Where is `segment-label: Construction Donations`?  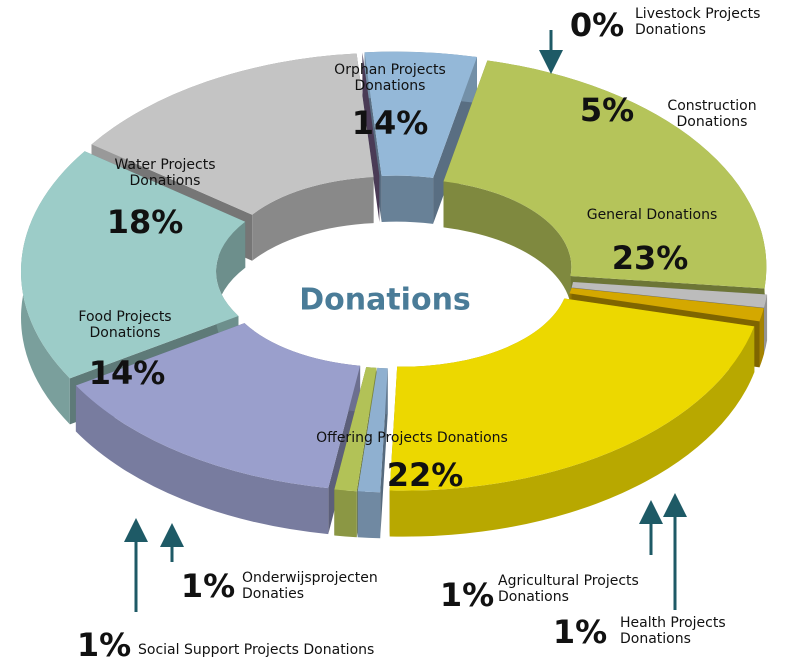
segment-label: Construction Donations is located at coordinates (712, 114).